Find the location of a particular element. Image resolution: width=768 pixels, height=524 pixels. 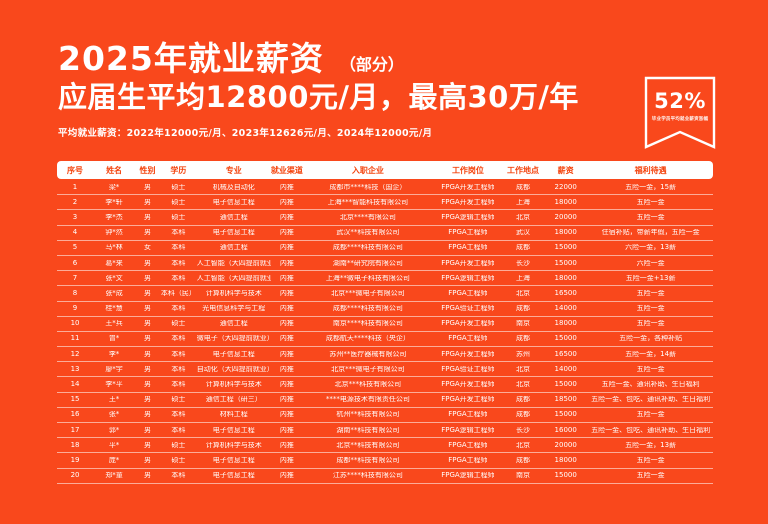

table-cell: 张* is located at coordinates (114, 415).